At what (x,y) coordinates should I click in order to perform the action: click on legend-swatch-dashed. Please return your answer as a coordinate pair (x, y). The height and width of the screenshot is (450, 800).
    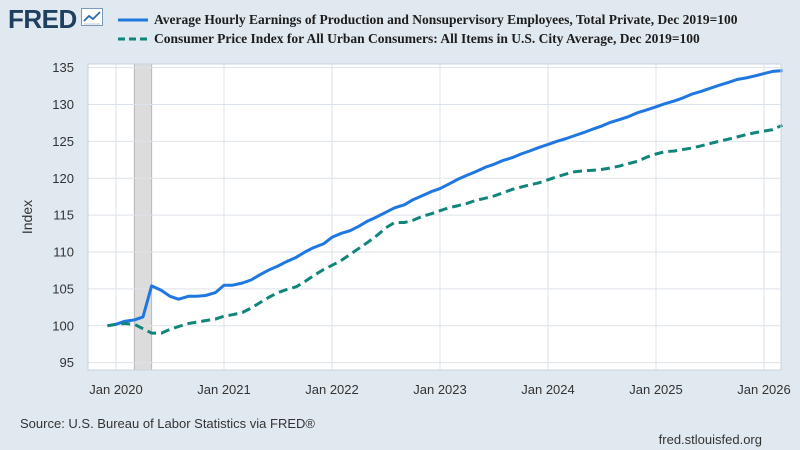
    Looking at the image, I should click on (133, 38).